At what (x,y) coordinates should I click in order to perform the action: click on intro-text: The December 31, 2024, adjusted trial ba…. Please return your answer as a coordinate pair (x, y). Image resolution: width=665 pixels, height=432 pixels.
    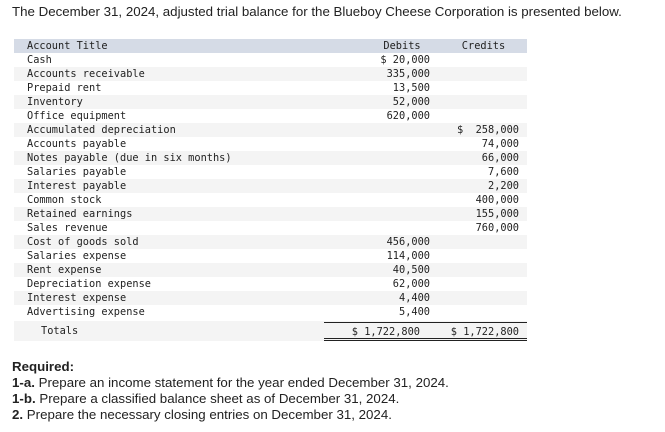
    Looking at the image, I should click on (317, 11).